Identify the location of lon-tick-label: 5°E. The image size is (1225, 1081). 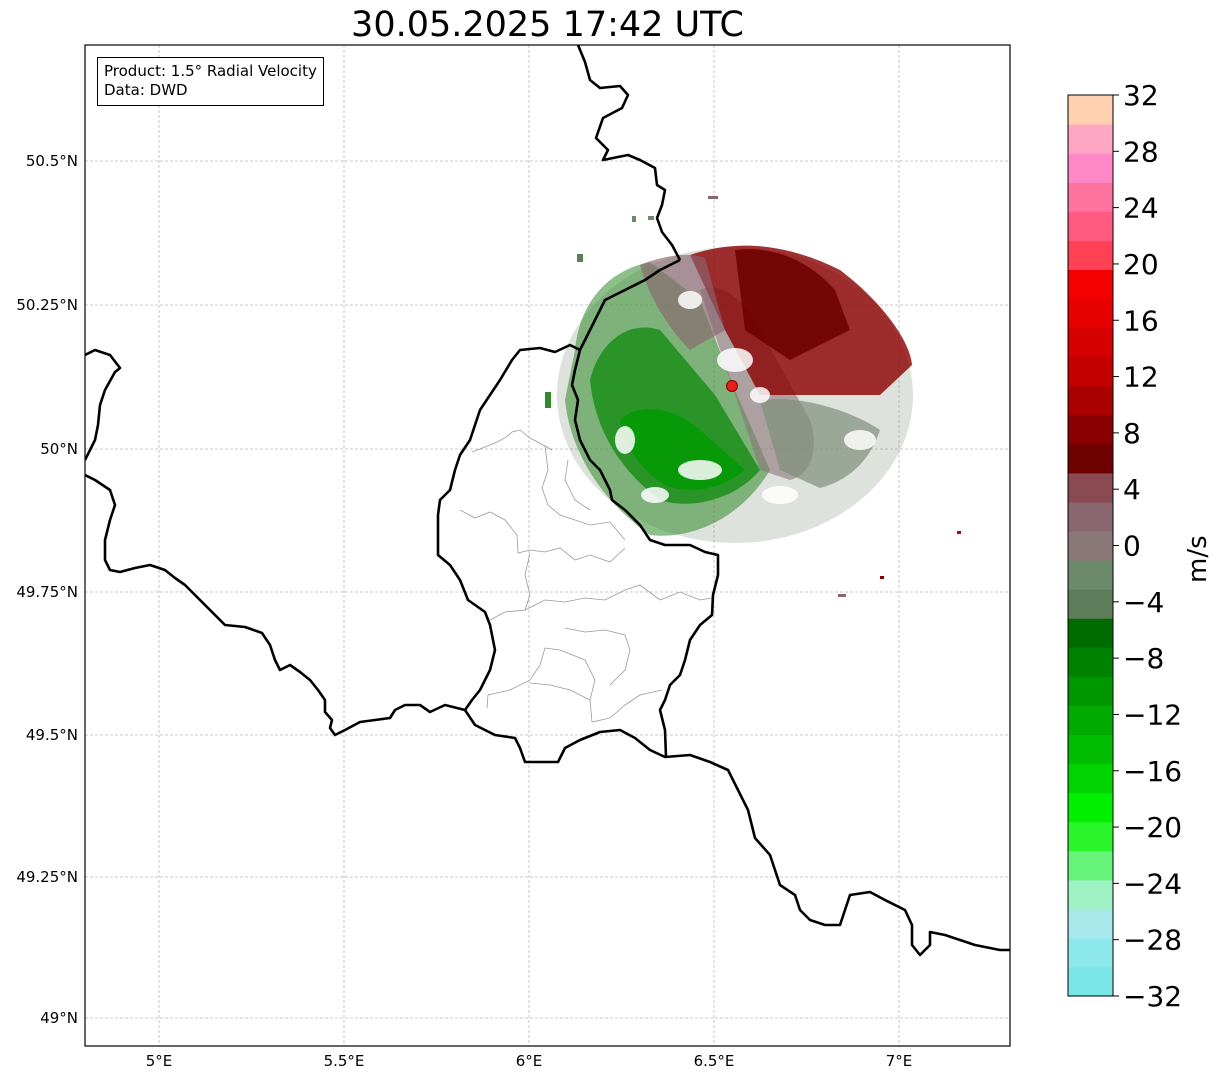
(159, 1061).